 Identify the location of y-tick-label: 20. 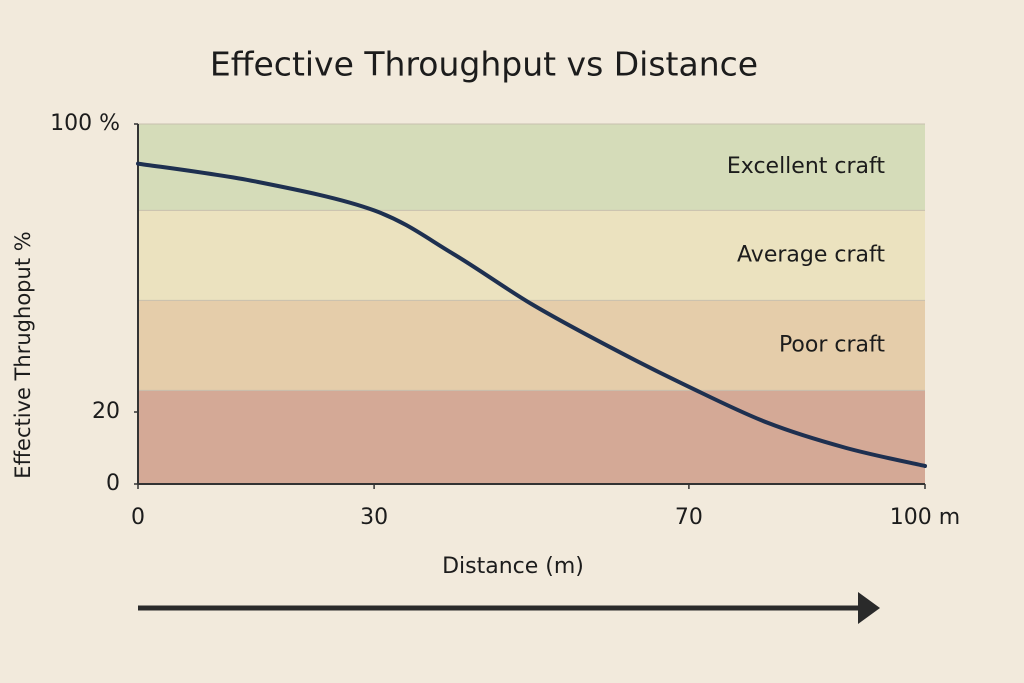
(106, 411).